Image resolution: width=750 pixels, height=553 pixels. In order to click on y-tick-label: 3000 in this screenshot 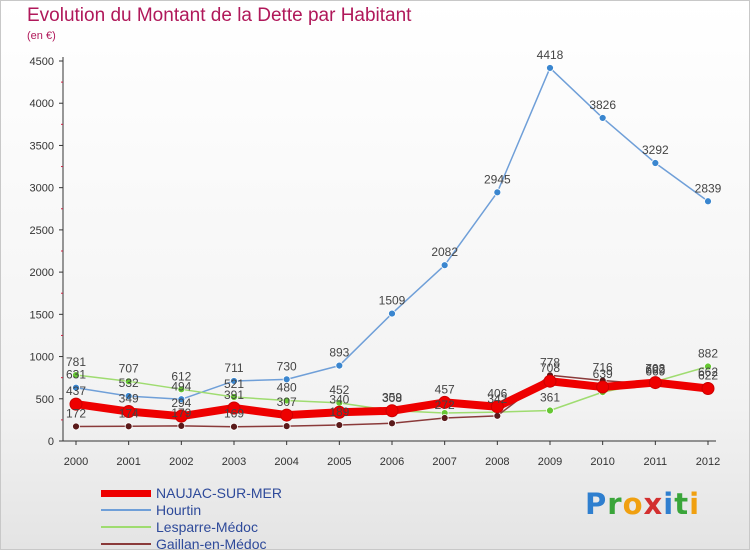, I will do `click(42, 189)`.